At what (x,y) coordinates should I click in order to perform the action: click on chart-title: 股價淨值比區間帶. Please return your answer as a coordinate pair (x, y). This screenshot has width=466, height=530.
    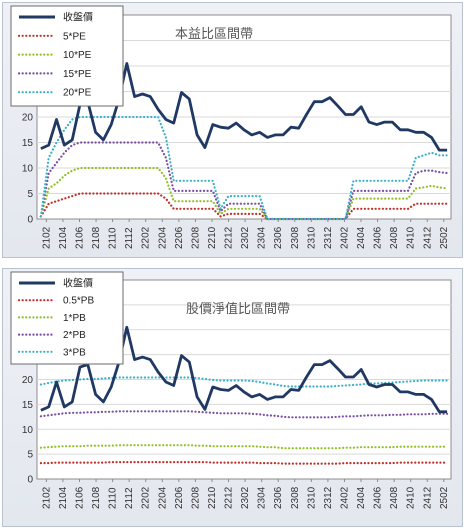
    Looking at the image, I should click on (238, 308).